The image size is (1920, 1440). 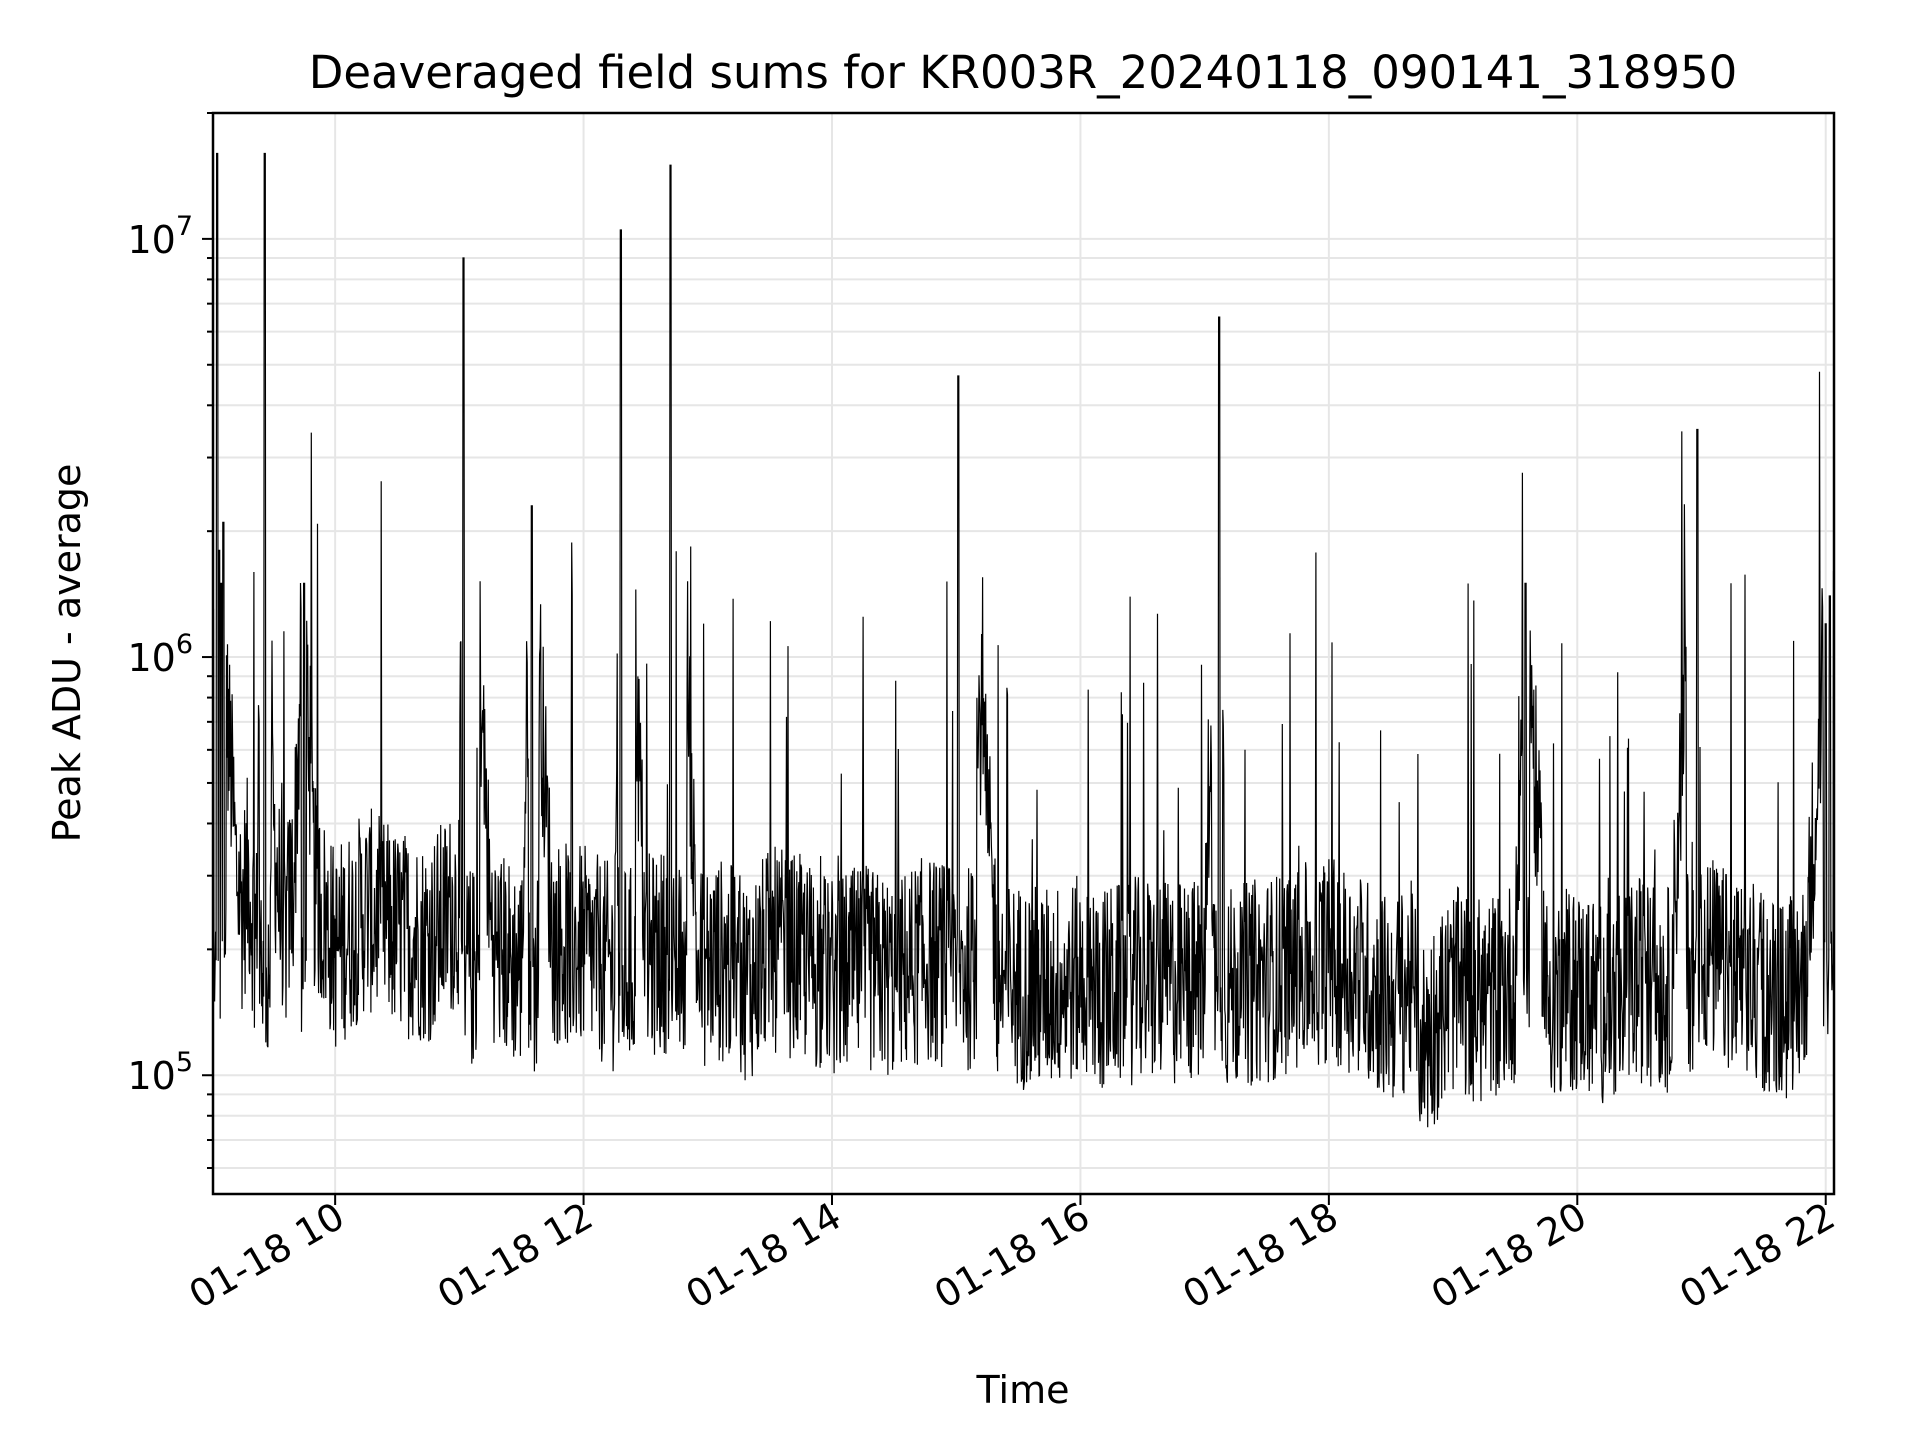 What do you see at coordinates (184, 644) in the screenshot?
I see `y-tick-exponent: 6` at bounding box center [184, 644].